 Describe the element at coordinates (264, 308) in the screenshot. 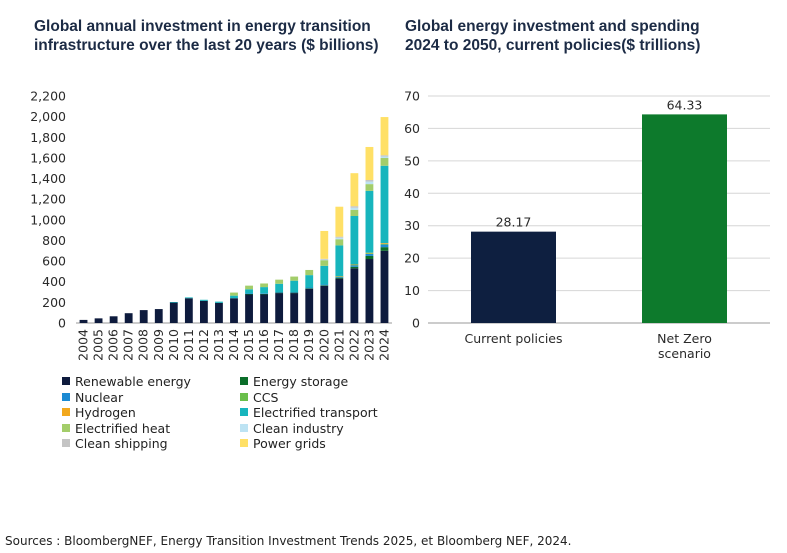

I see `bar-2016-renewable-energy` at that location.